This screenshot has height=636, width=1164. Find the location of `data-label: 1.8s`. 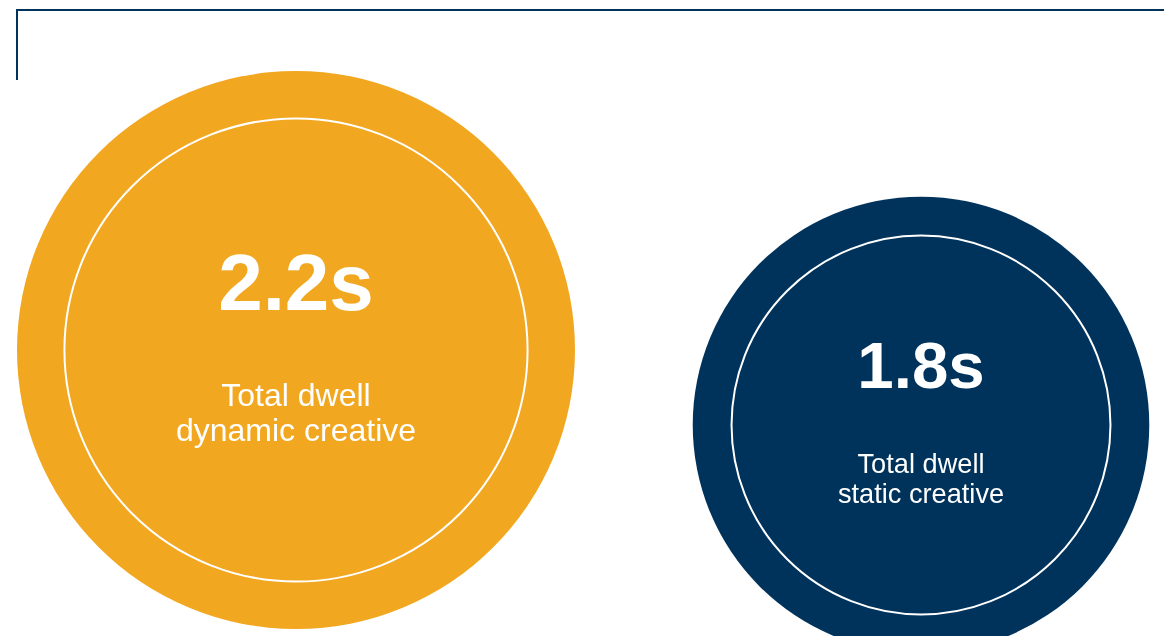

data-label: 1.8s is located at coordinates (921, 365).